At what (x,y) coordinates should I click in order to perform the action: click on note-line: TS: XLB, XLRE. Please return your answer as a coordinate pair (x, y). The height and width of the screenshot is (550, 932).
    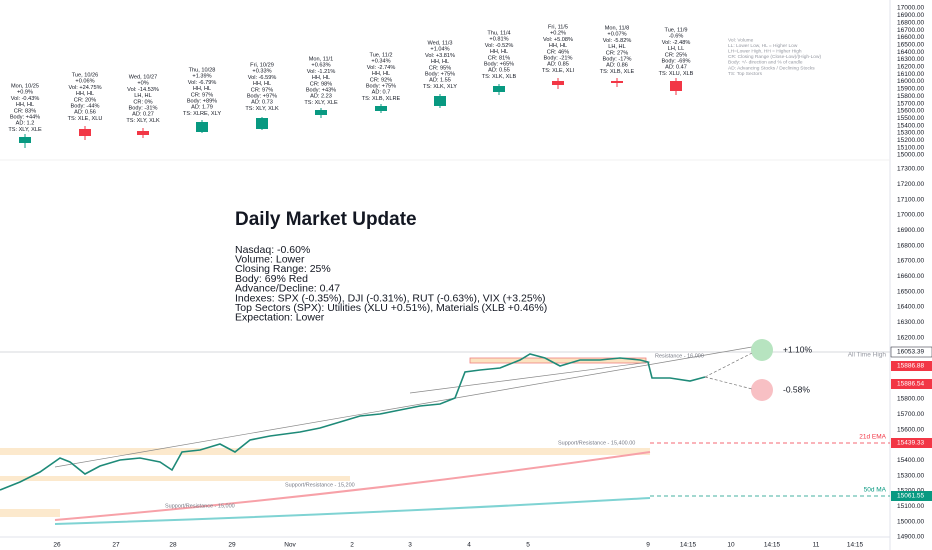
    Looking at the image, I should click on (381, 99).